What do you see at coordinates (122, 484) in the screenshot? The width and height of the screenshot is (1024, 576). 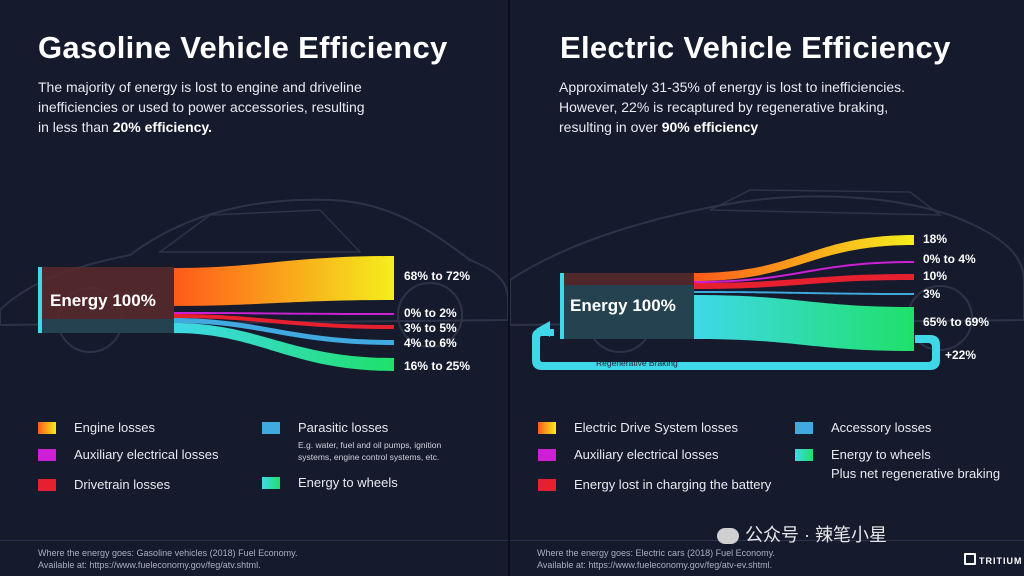 I see `legend-drivetrain-label: Drivetrain losses` at bounding box center [122, 484].